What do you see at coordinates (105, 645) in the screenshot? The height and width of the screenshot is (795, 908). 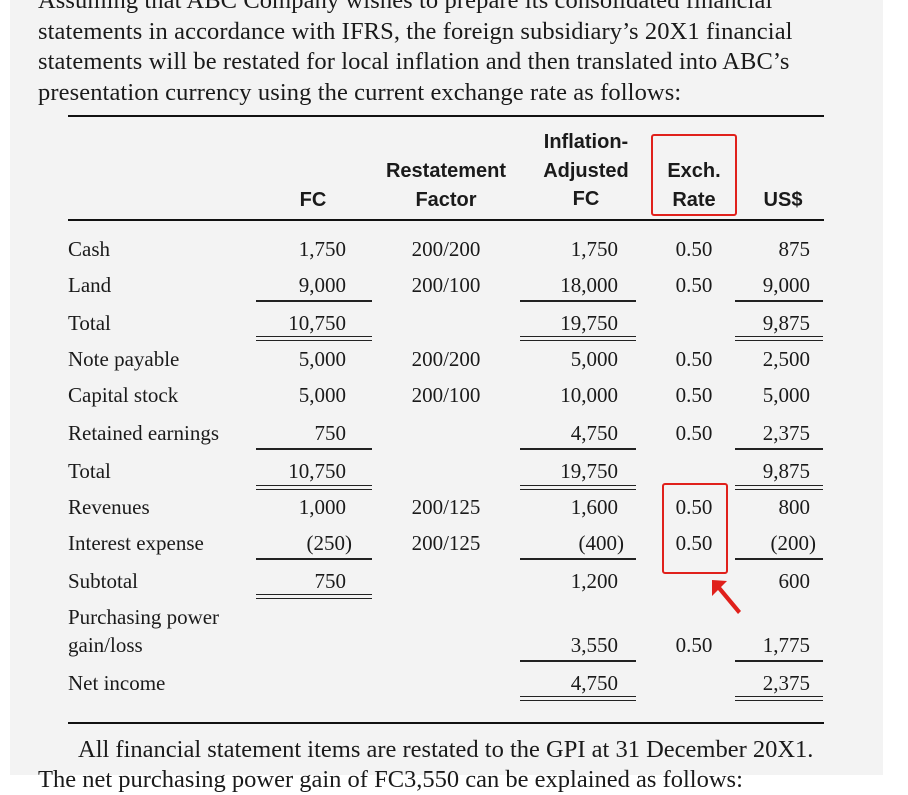 I see `row-label: gain/loss` at bounding box center [105, 645].